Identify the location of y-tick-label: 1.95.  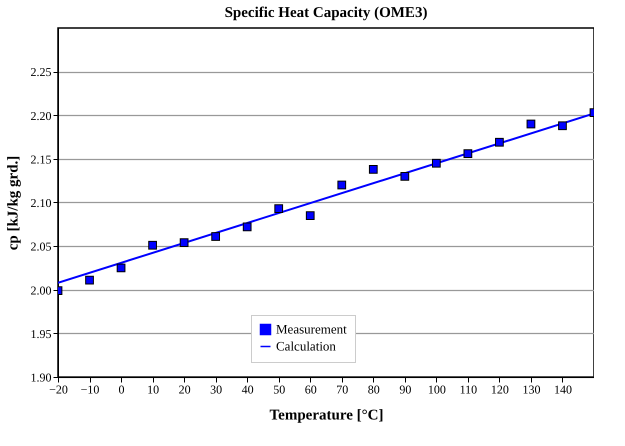
(41, 333).